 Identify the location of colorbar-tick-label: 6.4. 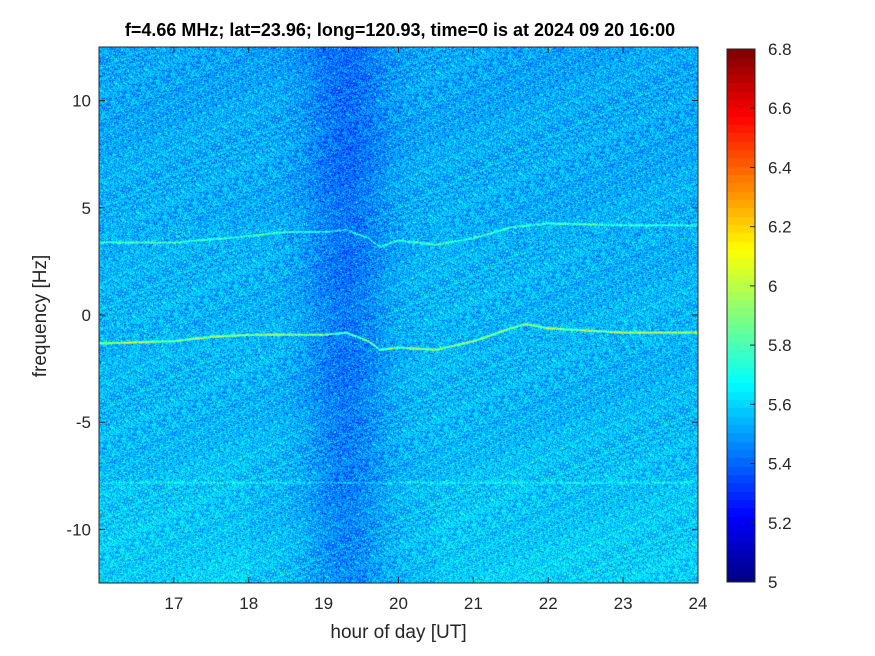
(780, 167).